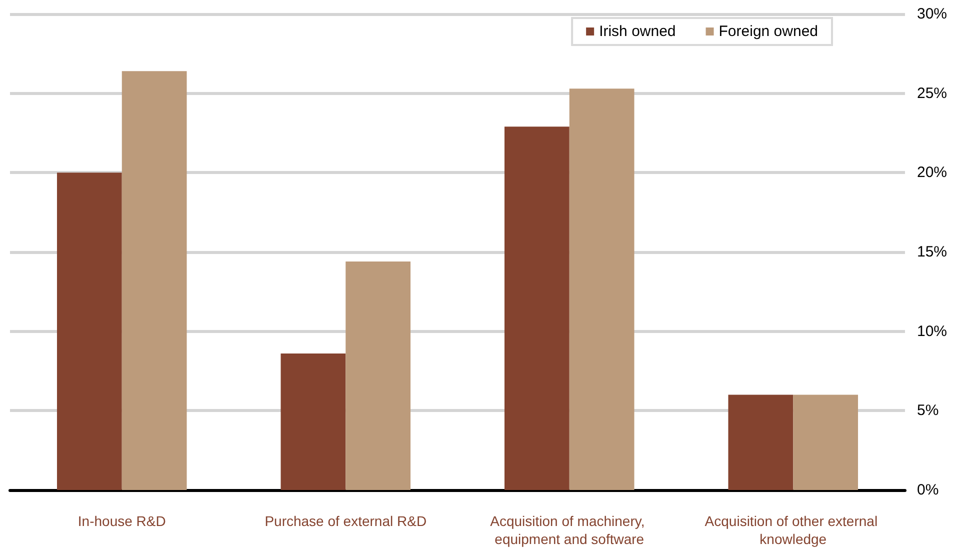  I want to click on legend-label: Irish owned, so click(637, 31).